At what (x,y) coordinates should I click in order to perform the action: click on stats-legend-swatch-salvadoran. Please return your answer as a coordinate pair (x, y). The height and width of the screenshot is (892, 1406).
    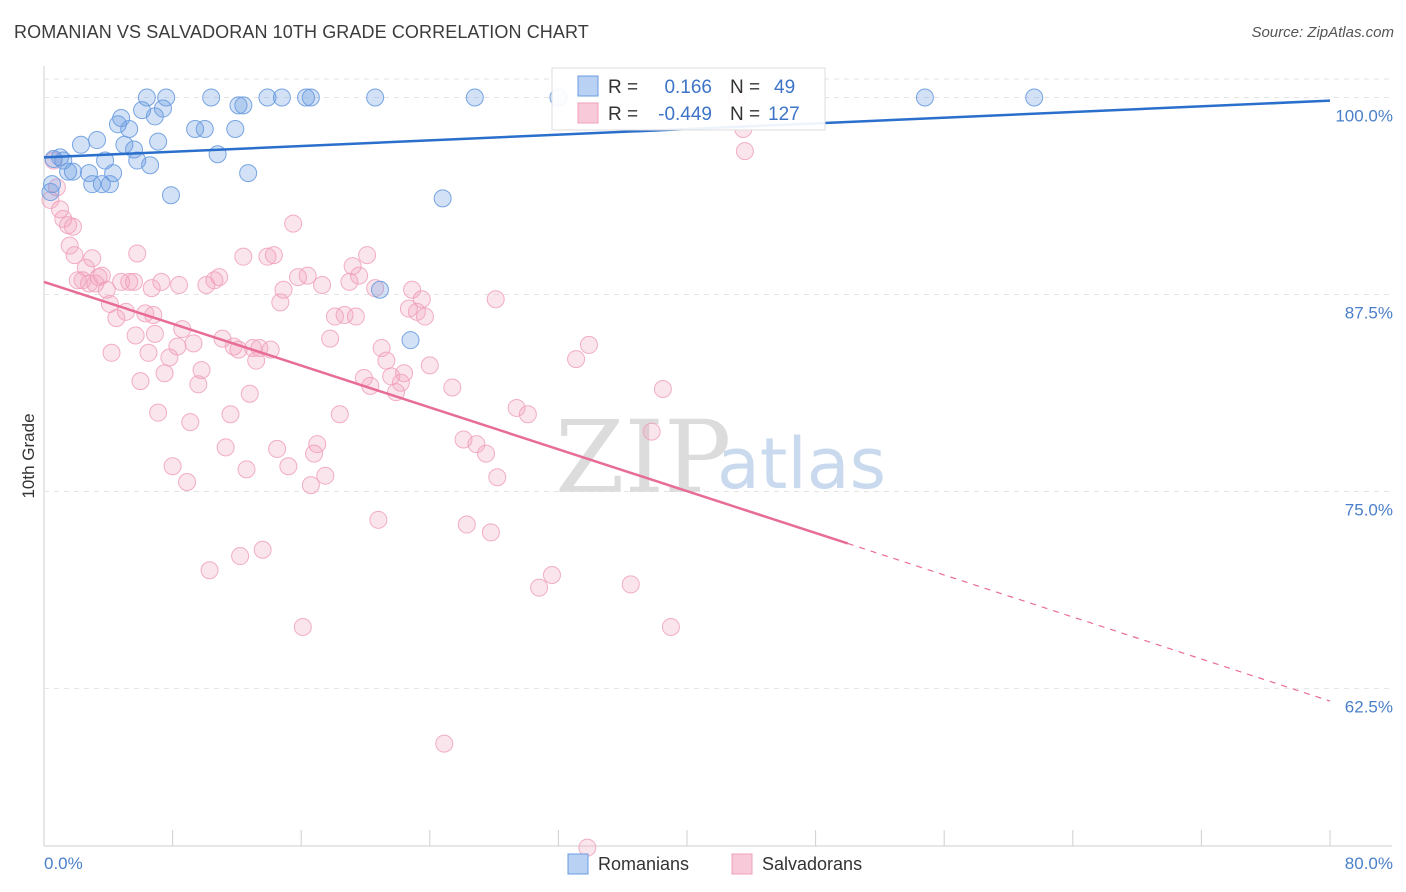
    Looking at the image, I should click on (588, 113).